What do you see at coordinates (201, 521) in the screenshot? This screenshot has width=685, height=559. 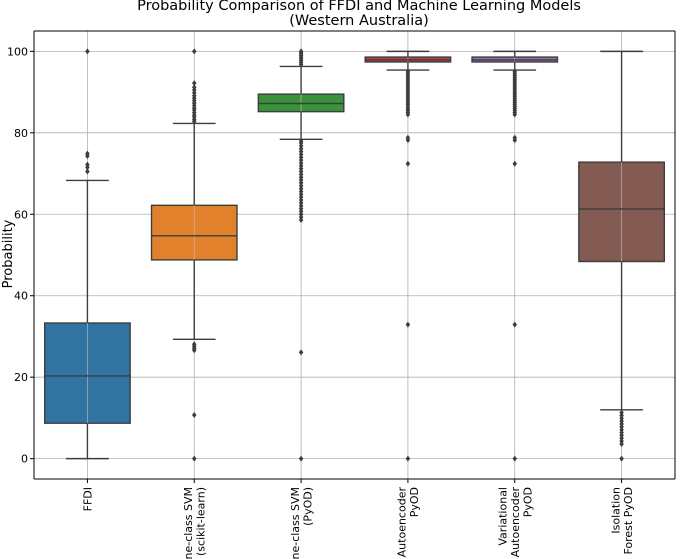 I see `x-tick-label: (scikit-learn)` at bounding box center [201, 521].